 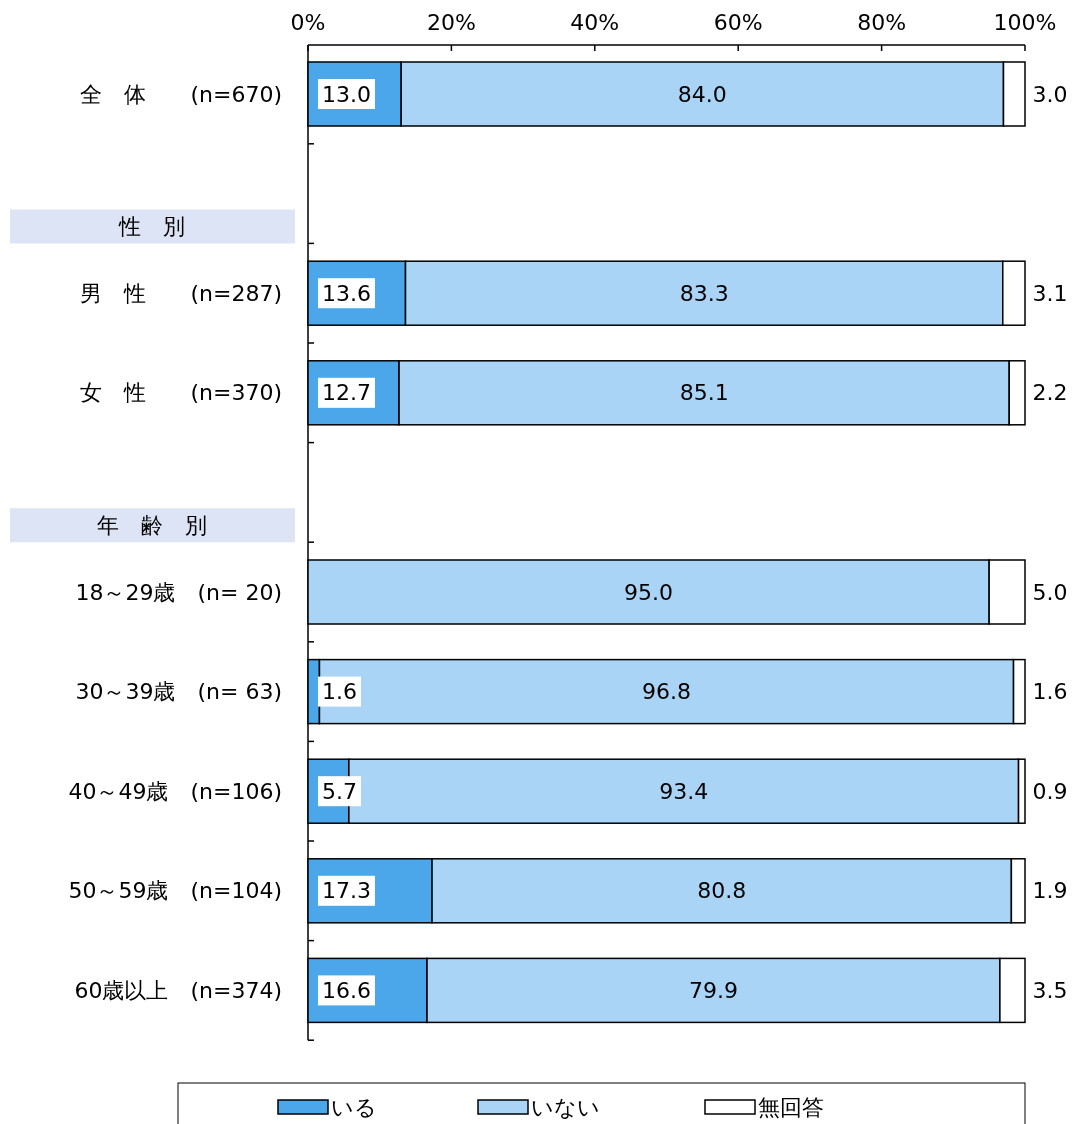 I want to click on y-tick-label: 女 性 (n=370), so click(x=181, y=393).